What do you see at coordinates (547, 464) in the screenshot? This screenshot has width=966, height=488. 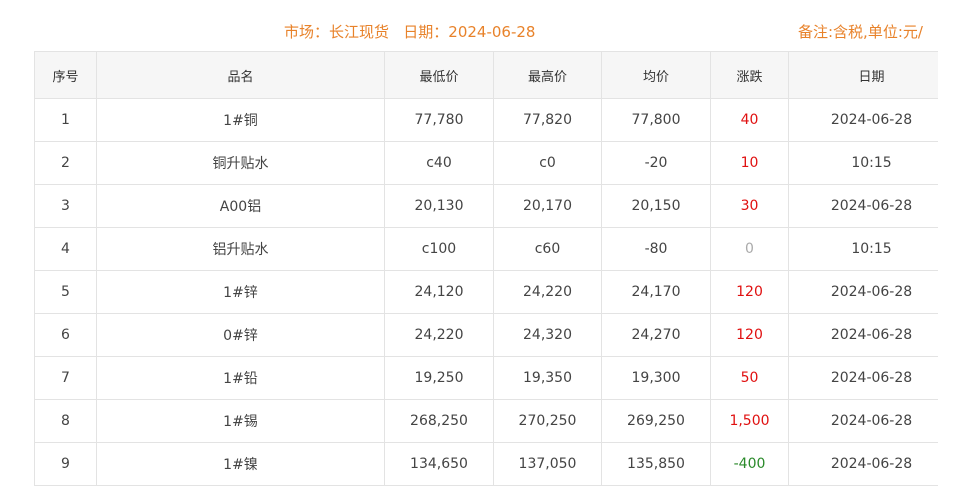 I see `cell-col-high: 137,050` at bounding box center [547, 464].